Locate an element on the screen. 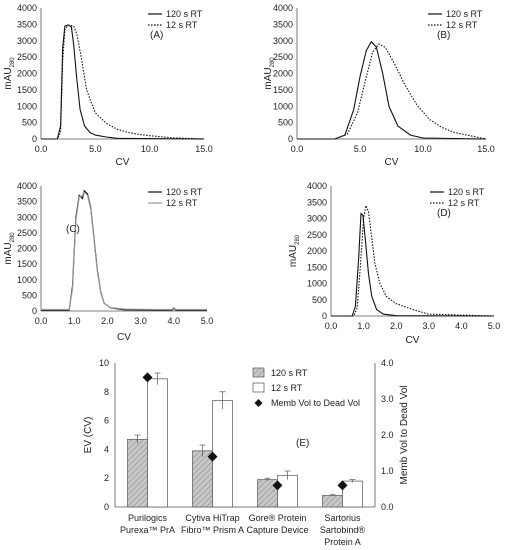 This screenshot has width=505, height=550. x-tick-label: 1.0 is located at coordinates (74, 321).